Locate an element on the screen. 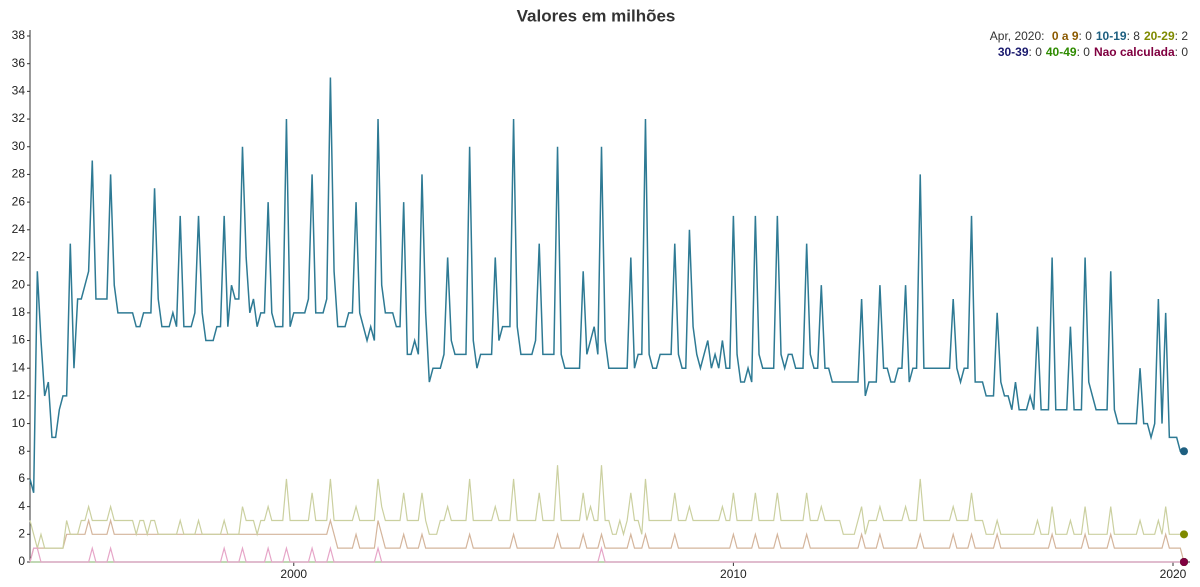  legend-entry: 20-292 is located at coordinates (1166, 36).